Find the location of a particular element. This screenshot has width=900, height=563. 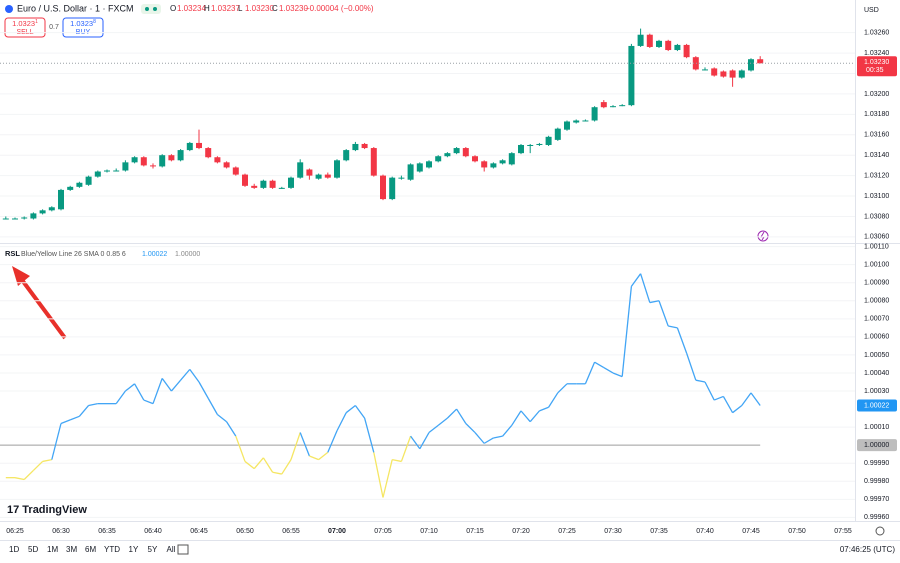

x-tick-label: 06:40 is located at coordinates (153, 531).